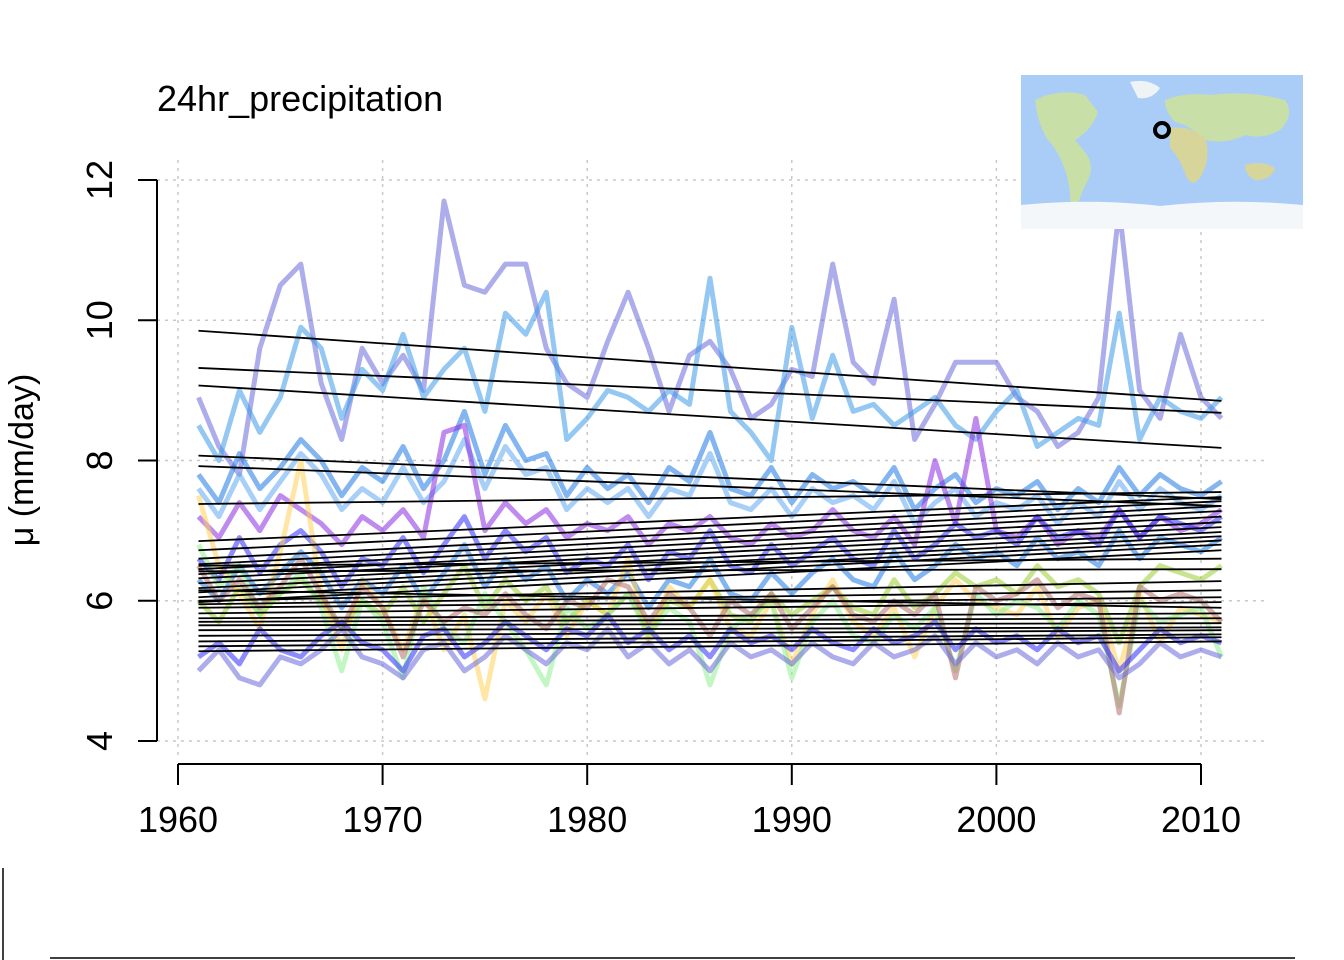 The width and height of the screenshot is (1344, 960). What do you see at coordinates (1066, 152) in the screenshot?
I see `map-americas` at bounding box center [1066, 152].